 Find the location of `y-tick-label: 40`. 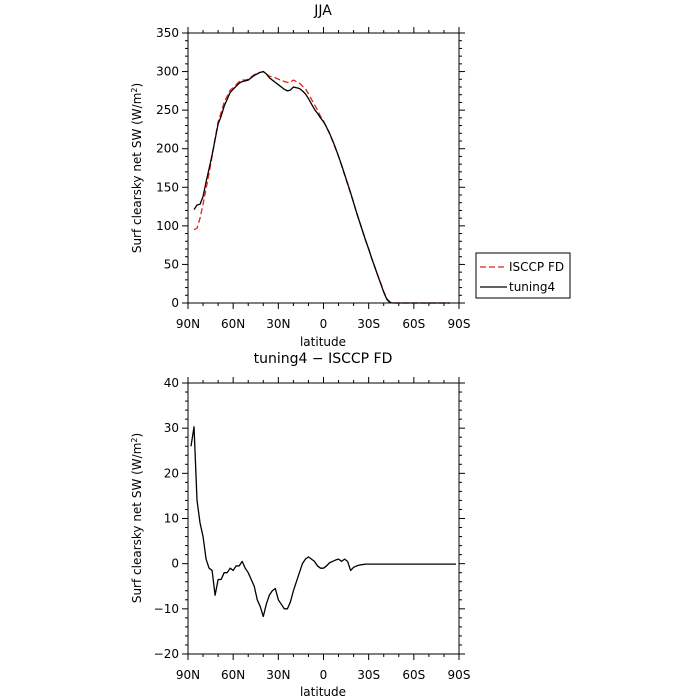

y-tick-label: 40 is located at coordinates (171, 383).